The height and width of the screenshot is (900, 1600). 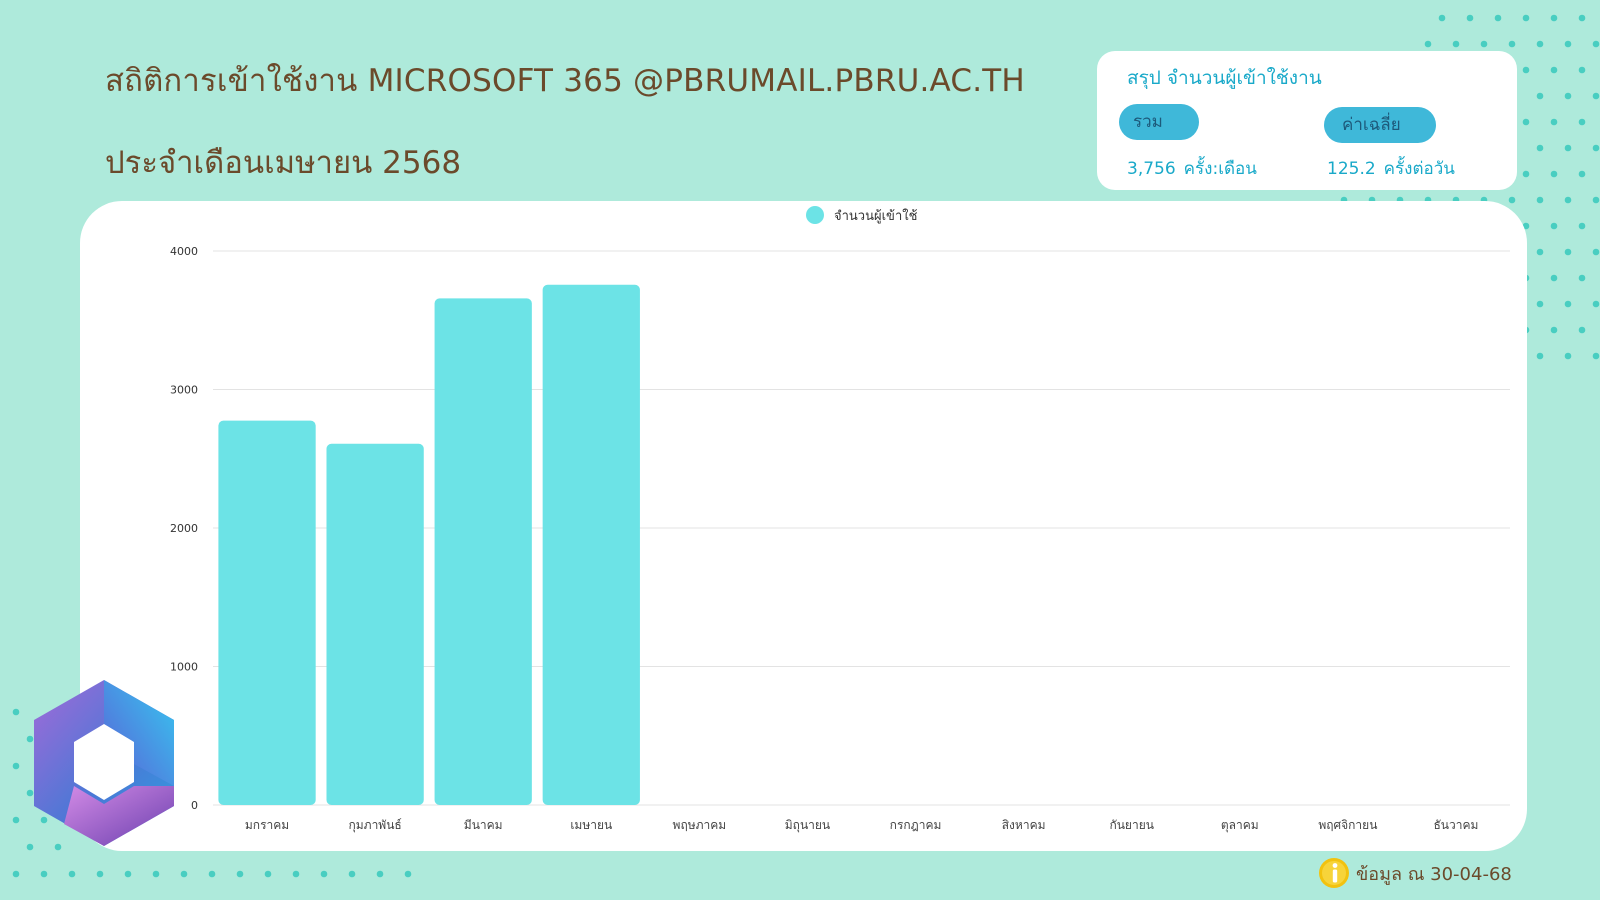 I want to click on x-tick-label: พฤษภาคม, so click(x=700, y=825).